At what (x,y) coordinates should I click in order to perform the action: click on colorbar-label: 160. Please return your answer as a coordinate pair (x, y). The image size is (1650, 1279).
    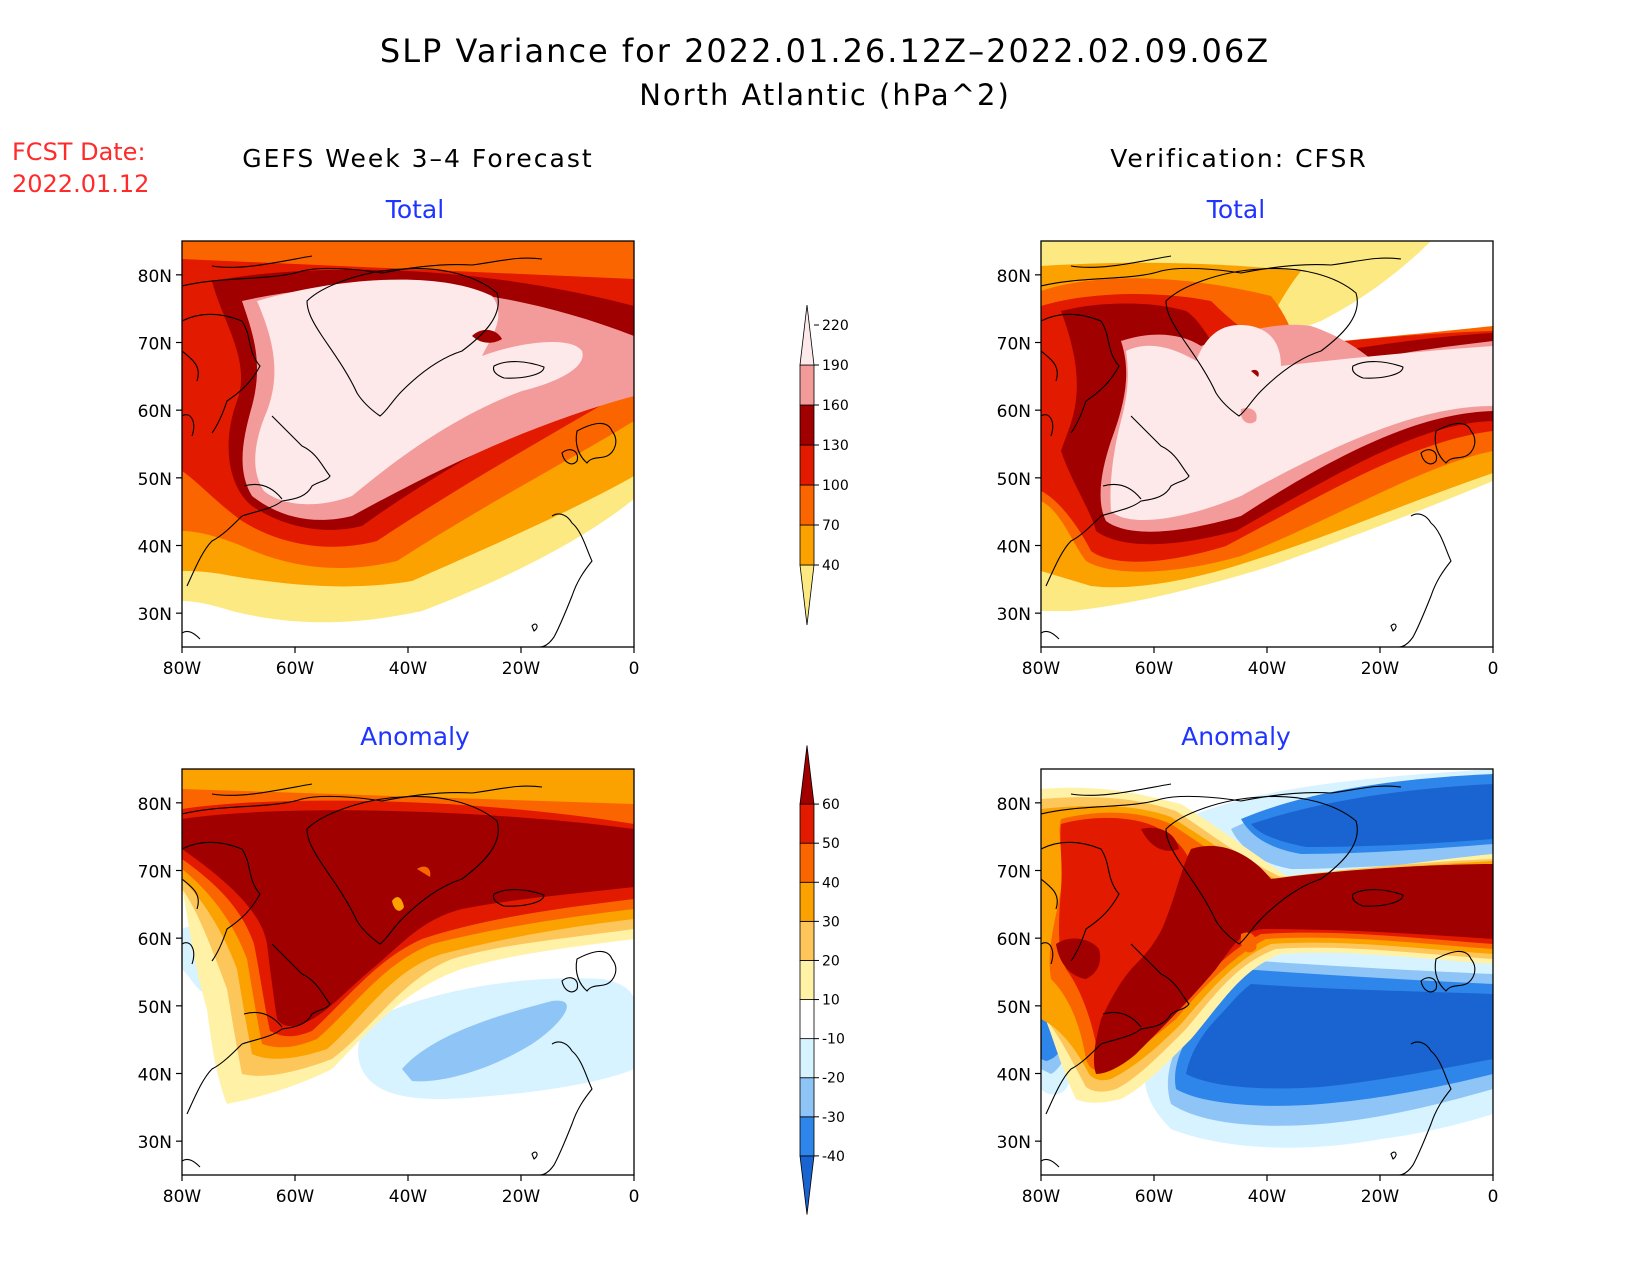
    Looking at the image, I should click on (835, 406).